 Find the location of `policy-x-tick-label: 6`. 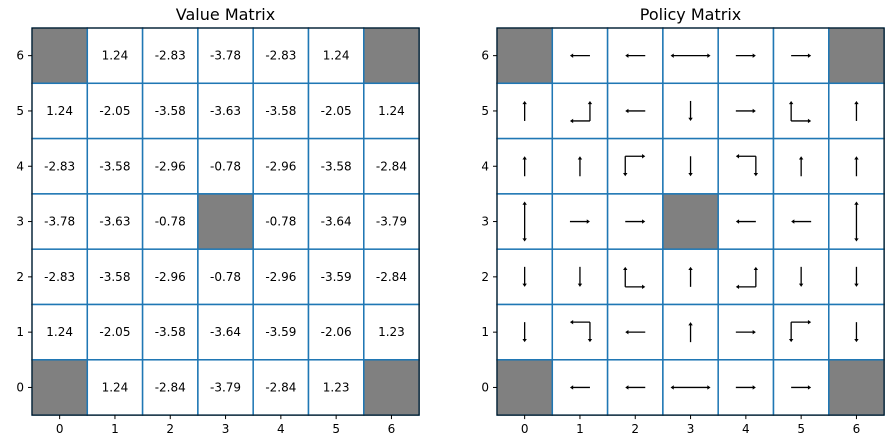

policy-x-tick-label: 6 is located at coordinates (857, 429).